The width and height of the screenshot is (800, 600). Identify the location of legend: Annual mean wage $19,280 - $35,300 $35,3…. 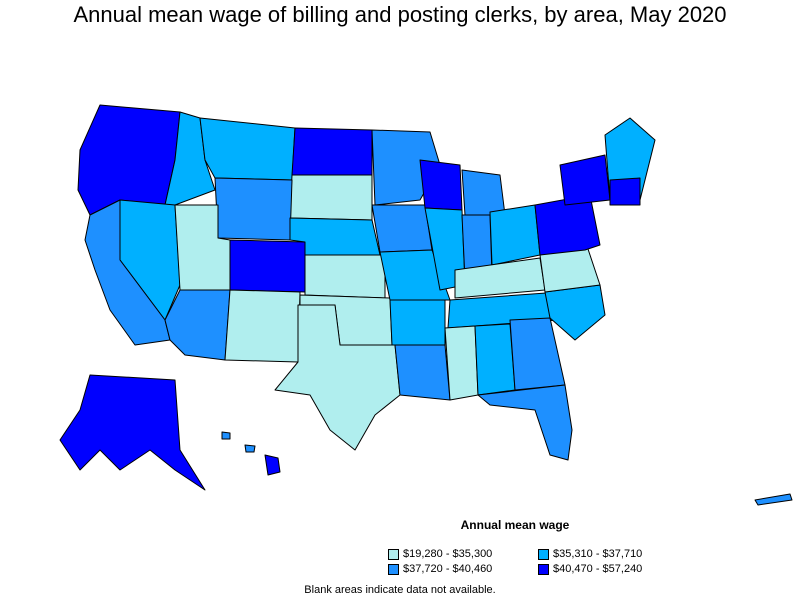
(525, 546).